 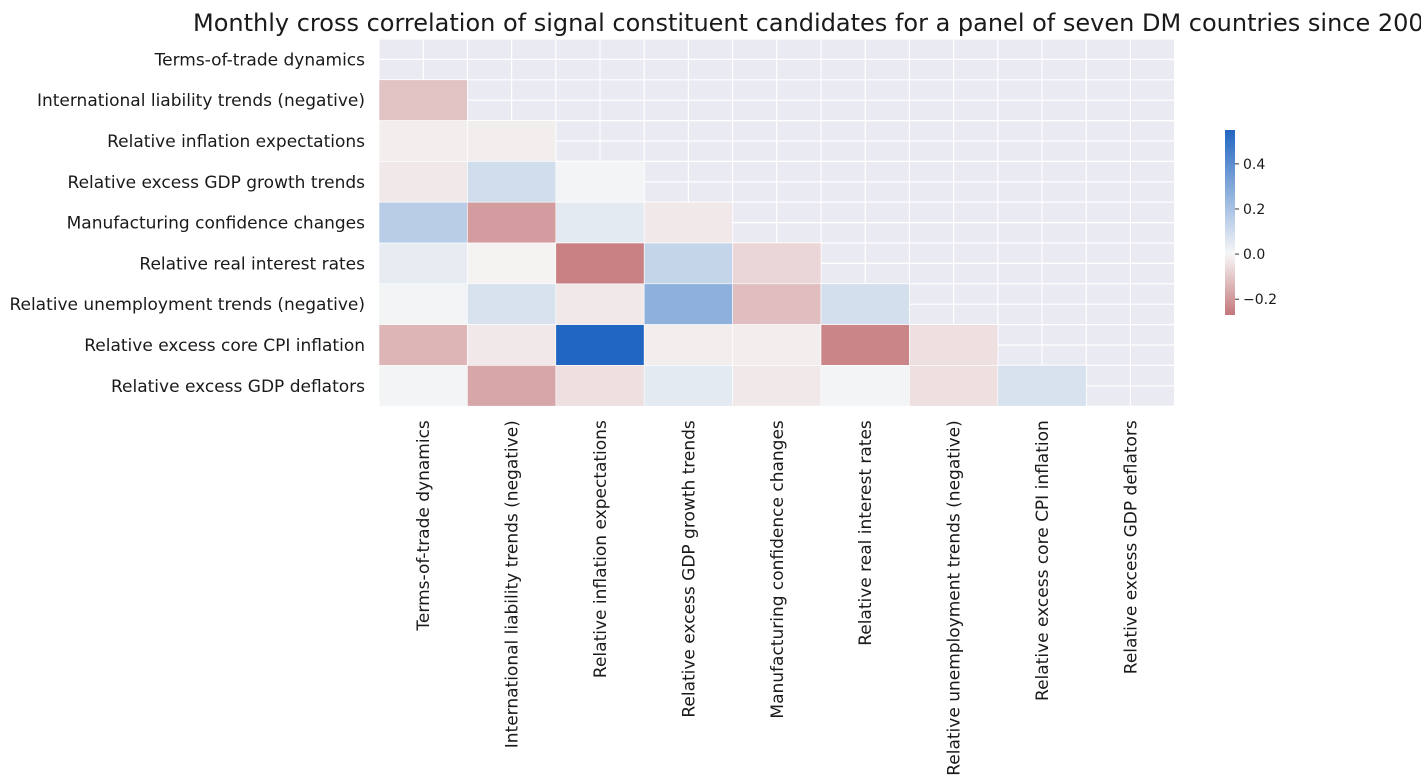 What do you see at coordinates (187, 305) in the screenshot?
I see `y-tick-label: Relative unemployment trends (negative)` at bounding box center [187, 305].